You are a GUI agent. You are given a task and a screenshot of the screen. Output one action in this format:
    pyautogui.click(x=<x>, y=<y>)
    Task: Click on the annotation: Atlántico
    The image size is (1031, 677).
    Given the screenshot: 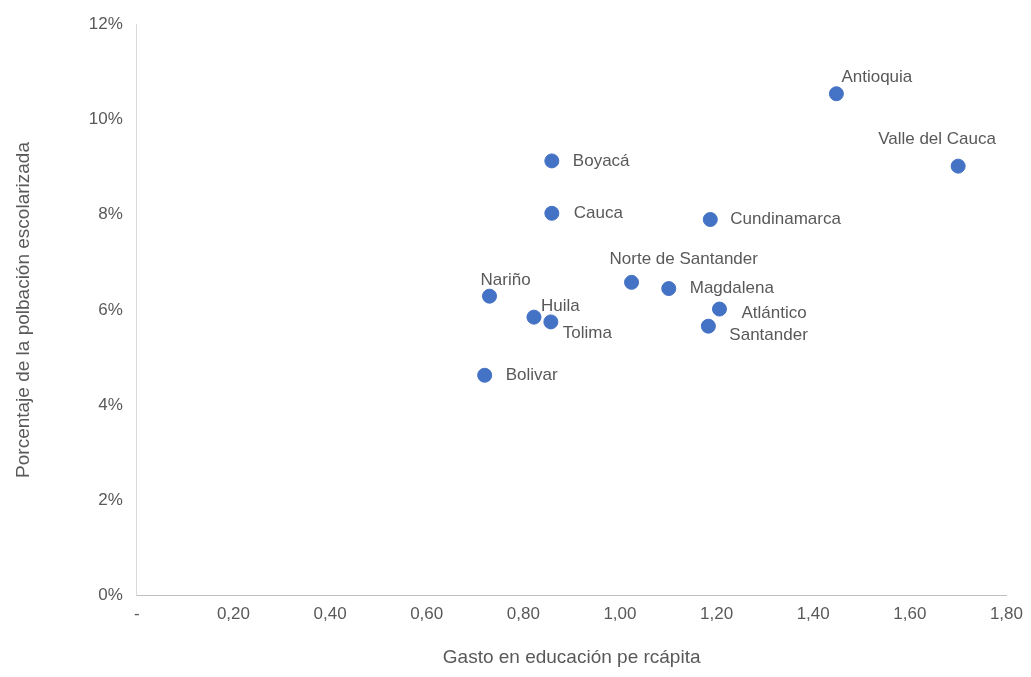 What is the action you would take?
    pyautogui.click(x=774, y=312)
    